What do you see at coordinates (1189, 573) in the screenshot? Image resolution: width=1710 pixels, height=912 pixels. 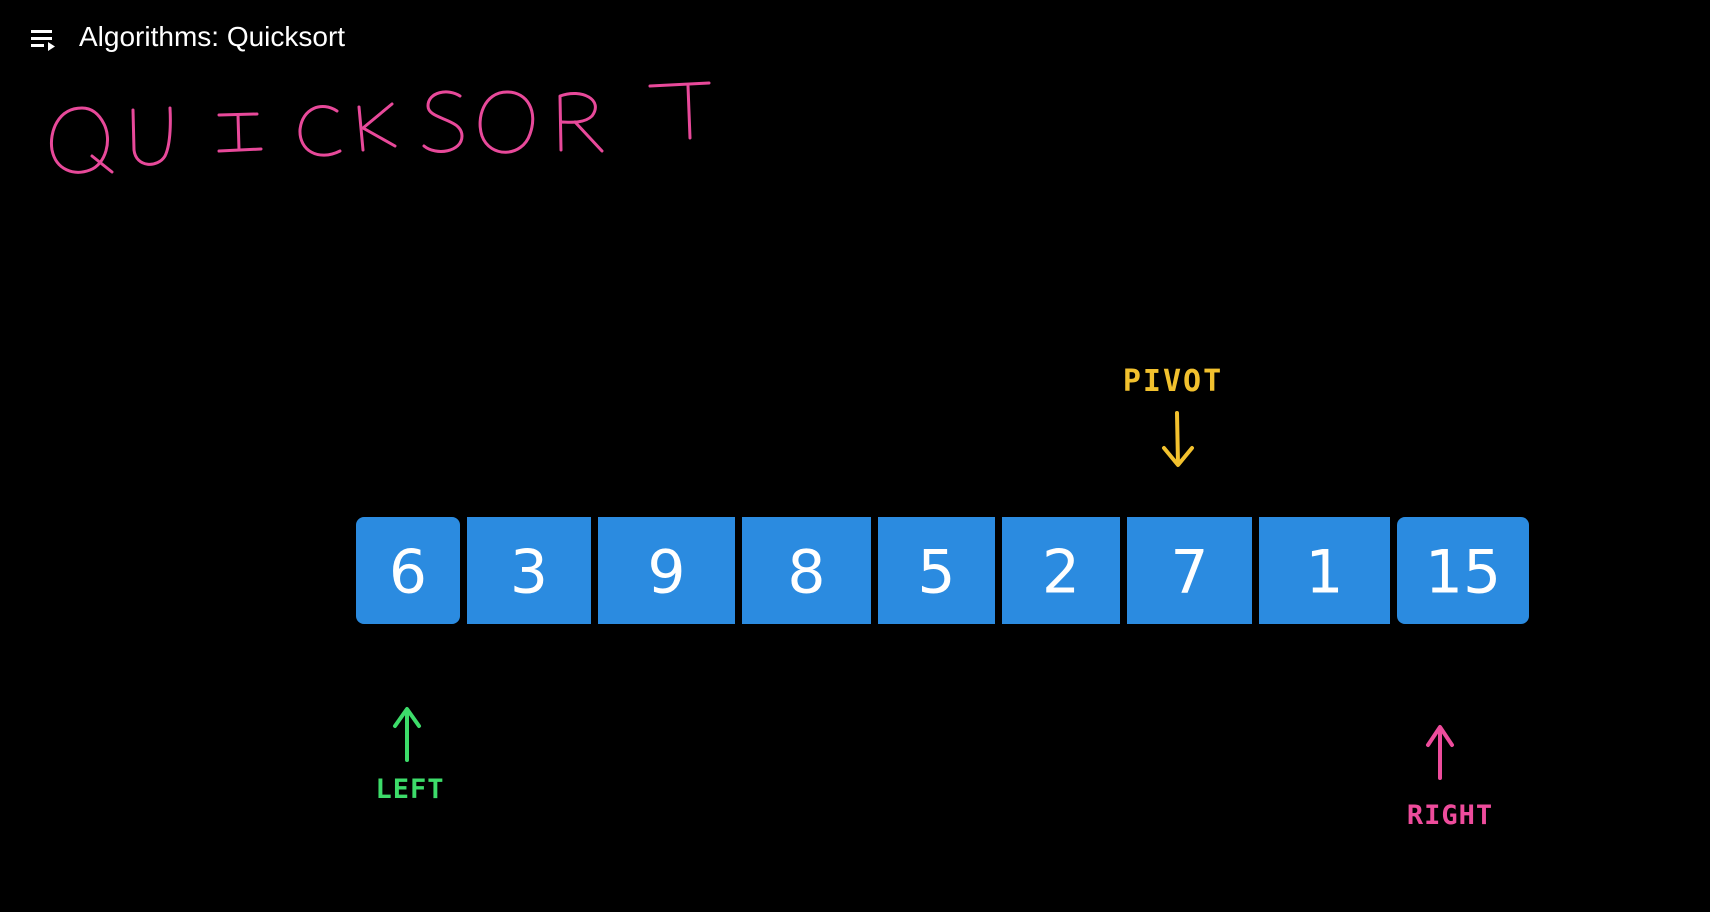 I see `array-cell-value: 7` at bounding box center [1189, 573].